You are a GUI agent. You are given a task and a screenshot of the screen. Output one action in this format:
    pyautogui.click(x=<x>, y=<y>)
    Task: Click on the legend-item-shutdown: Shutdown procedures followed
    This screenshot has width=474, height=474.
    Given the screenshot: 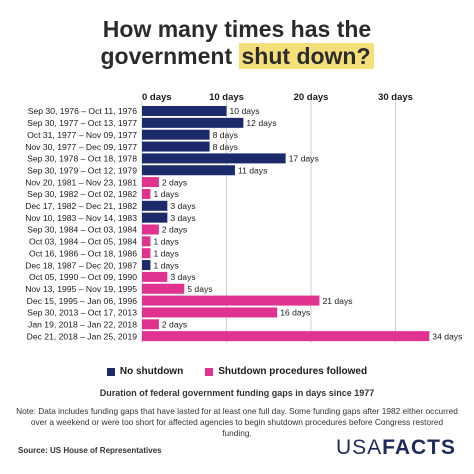 What is the action you would take?
    pyautogui.click(x=286, y=371)
    